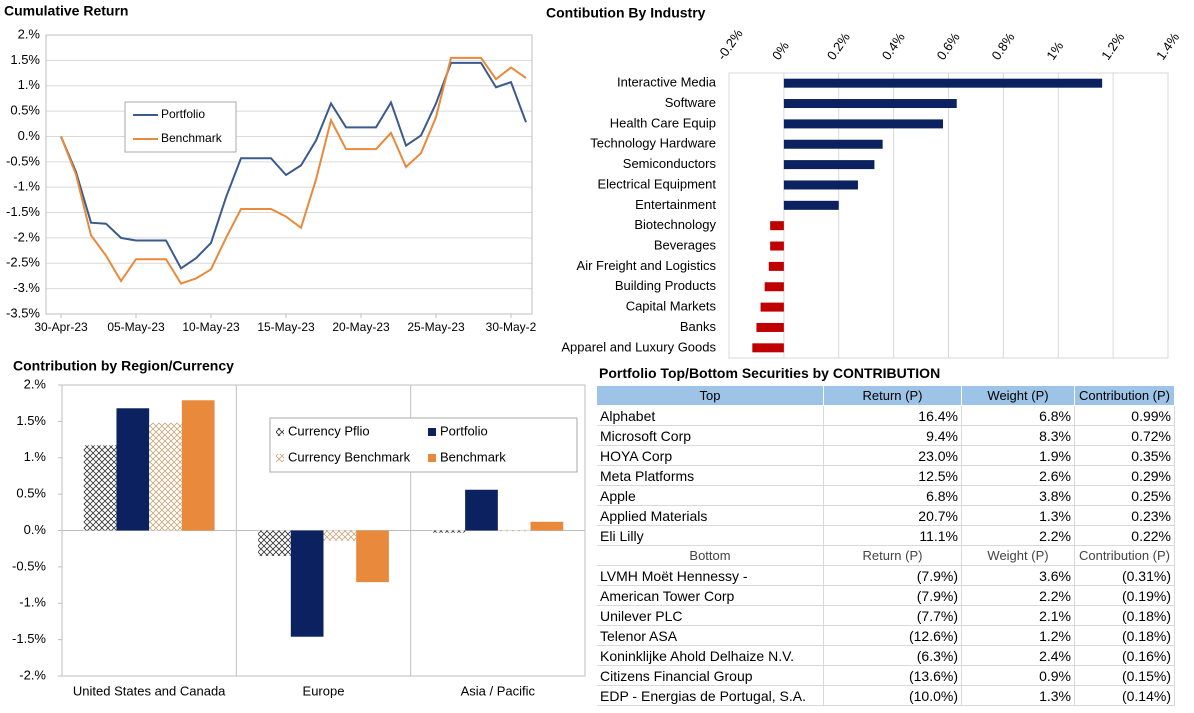 This screenshot has height=713, width=1194. Describe the element at coordinates (1018, 636) in the screenshot. I see `table-cell: 1.2%` at that location.